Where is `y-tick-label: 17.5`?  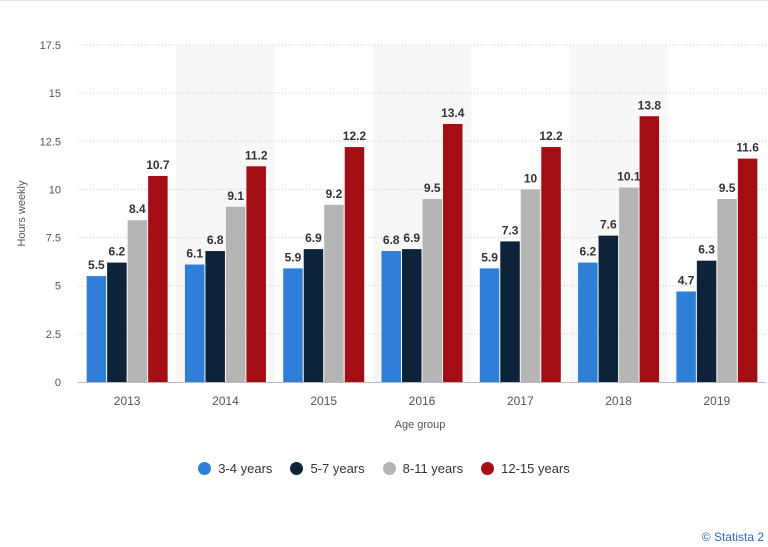
y-tick-label: 17.5 is located at coordinates (50, 46).